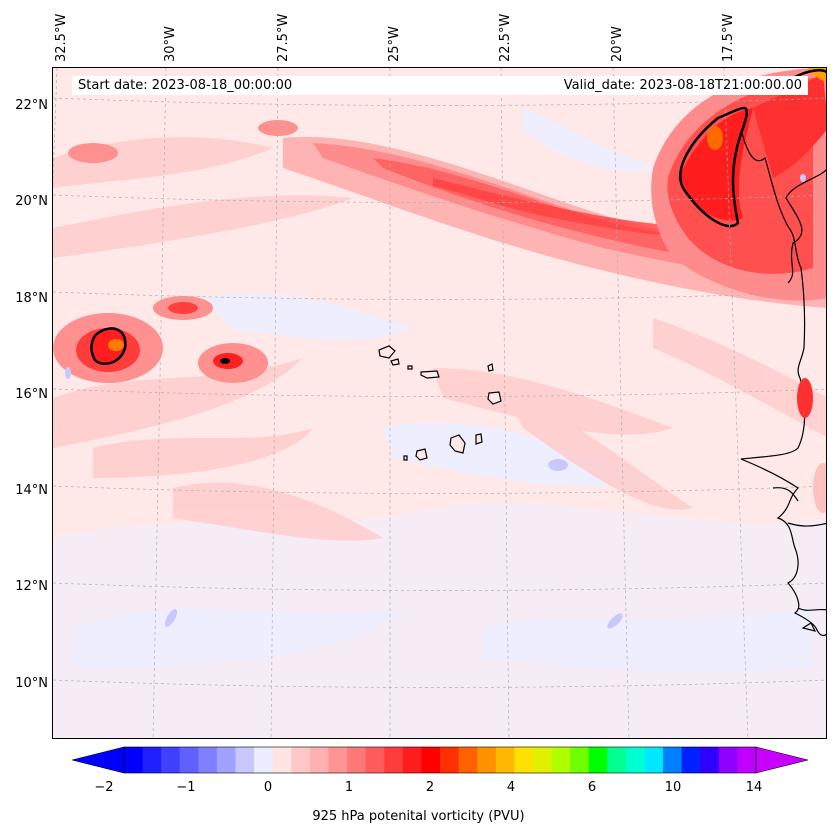  What do you see at coordinates (98, 760) in the screenshot?
I see `colorbar-under-arrow` at bounding box center [98, 760].